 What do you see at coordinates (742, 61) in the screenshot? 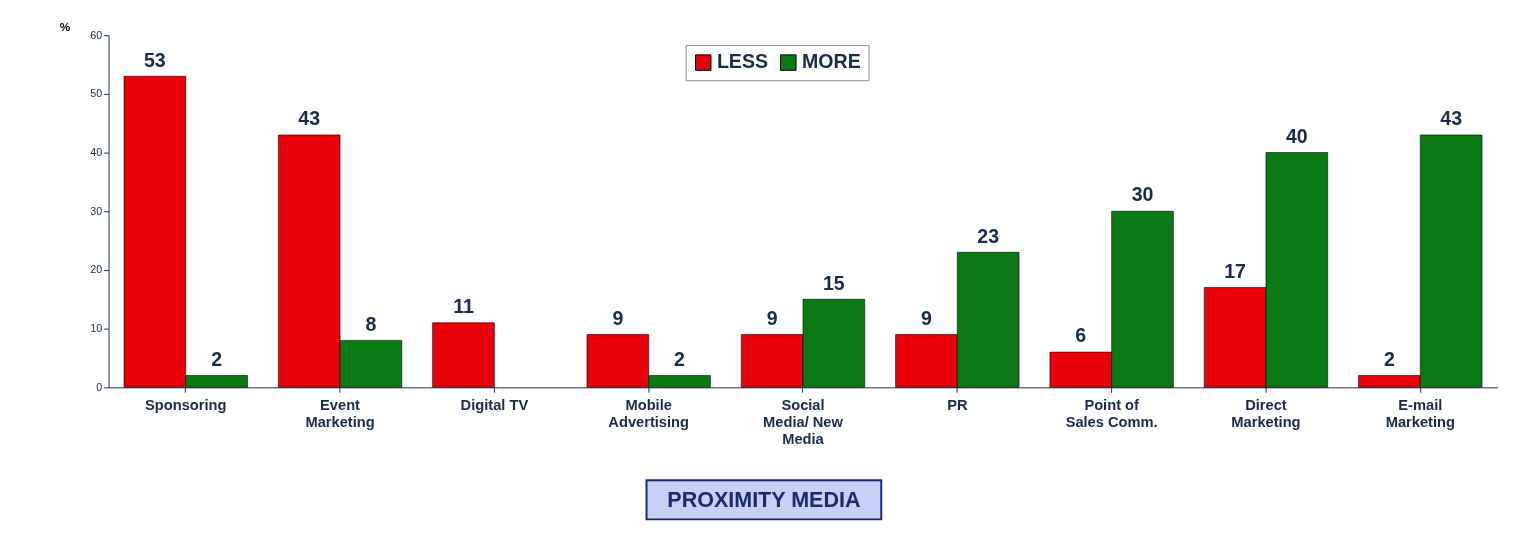
I see `legend-label: LESS` at bounding box center [742, 61].